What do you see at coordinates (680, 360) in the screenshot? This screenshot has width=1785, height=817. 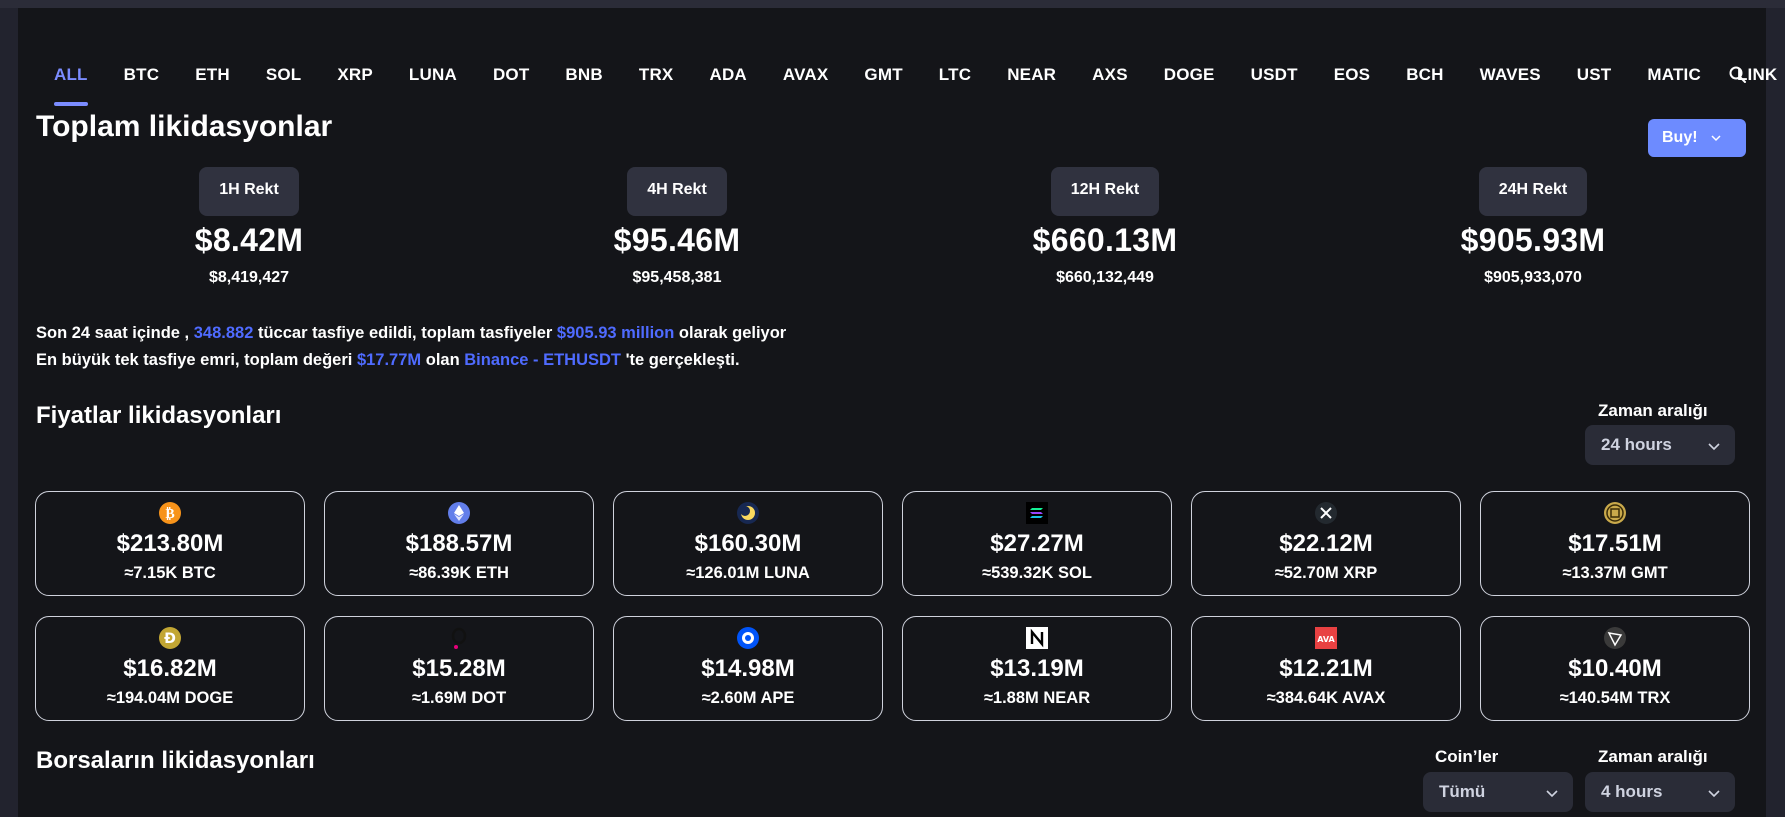 I see `summary-text: 'te gerçekleşti.` at bounding box center [680, 360].